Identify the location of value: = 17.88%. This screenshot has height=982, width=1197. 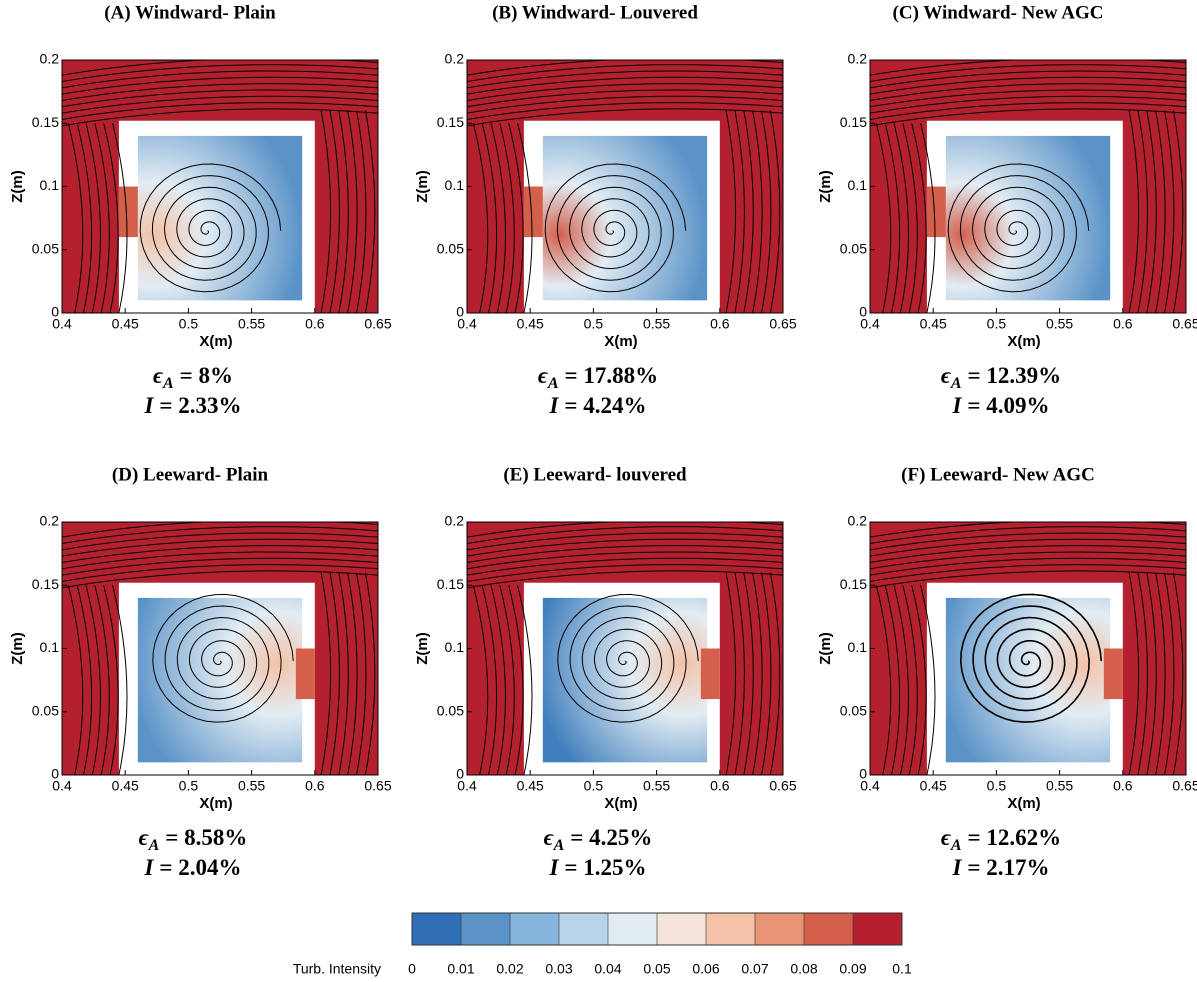
(611, 375).